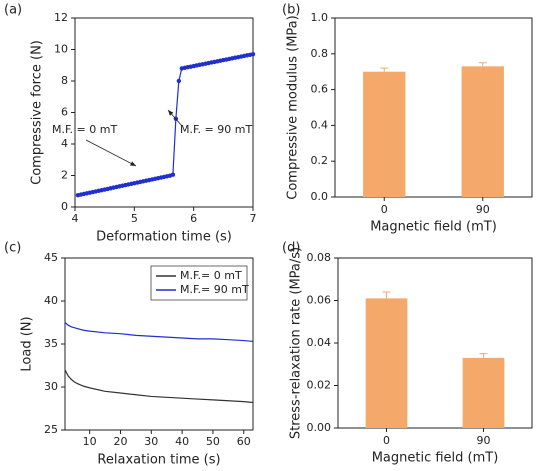 This screenshot has width=550, height=471. Describe the element at coordinates (320, 124) in the screenshot. I see `y-tick-label: 0.4` at that location.